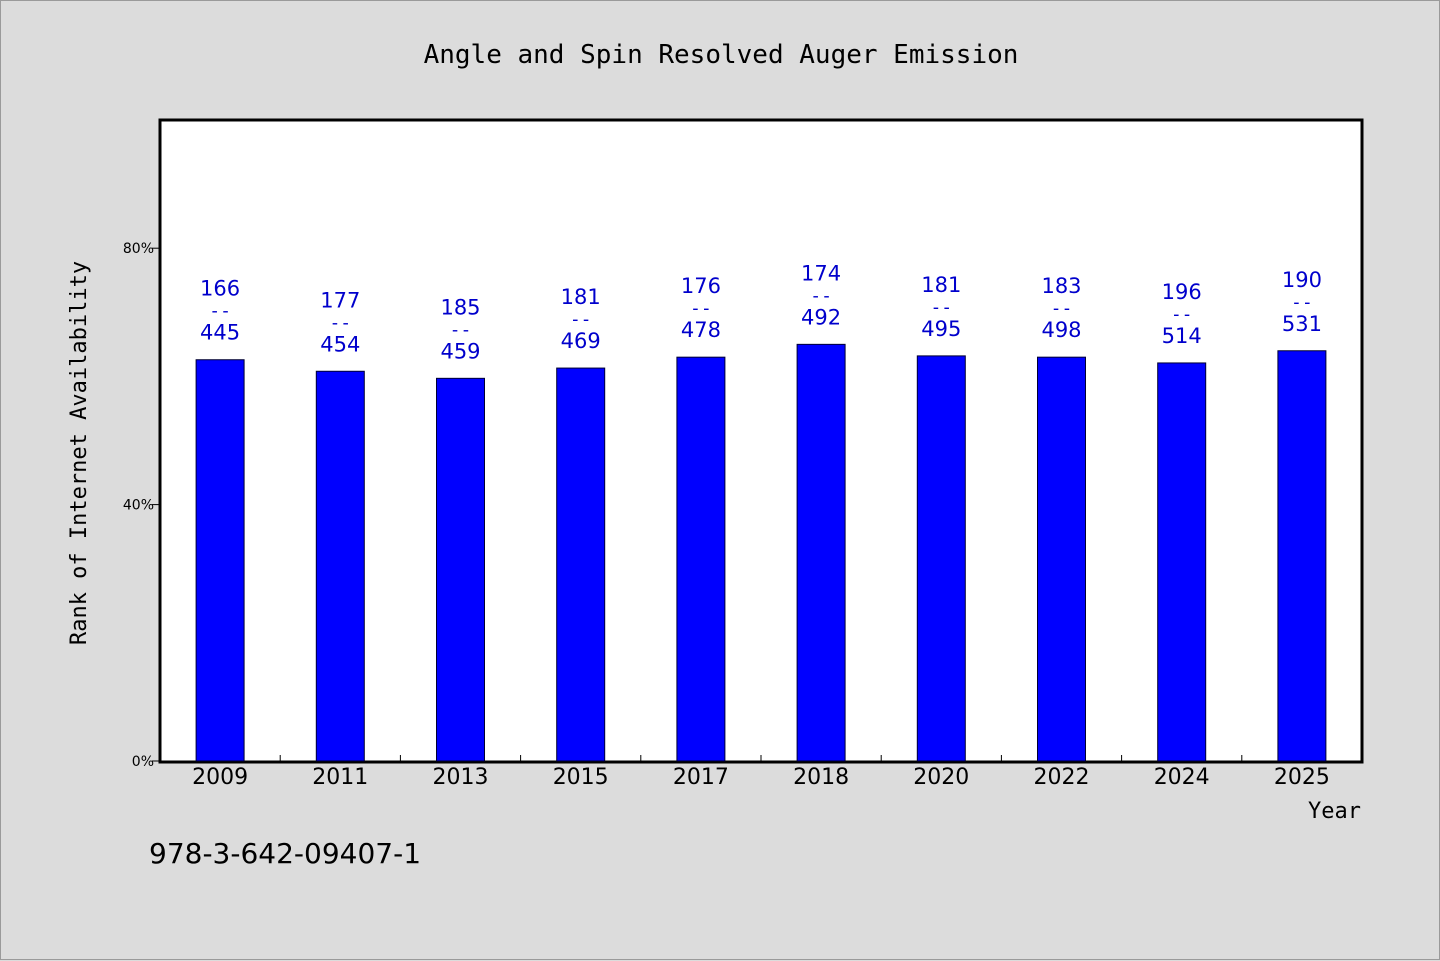 Image resolution: width=1440 pixels, height=961 pixels. What do you see at coordinates (340, 777) in the screenshot?
I see `x-tick-label-2011: 2011` at bounding box center [340, 777].